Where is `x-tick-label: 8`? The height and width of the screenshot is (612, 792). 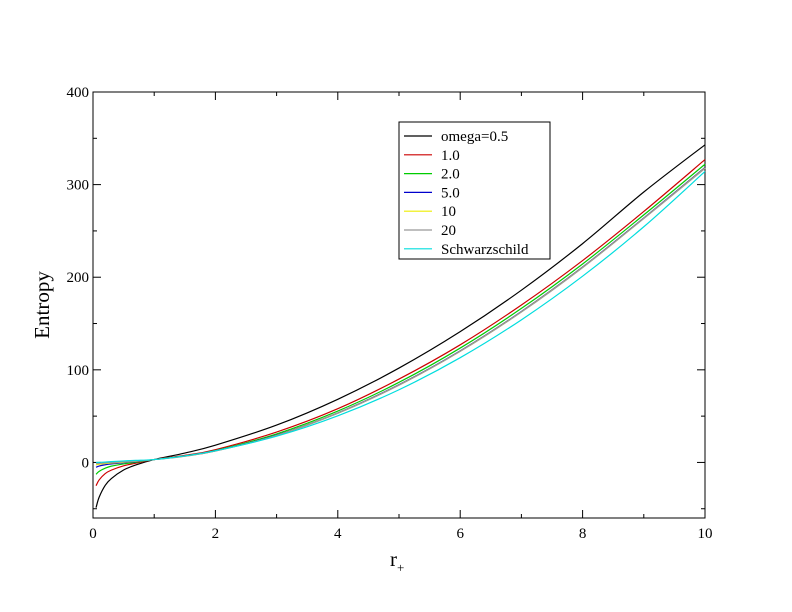 x-tick-label: 8 is located at coordinates (583, 534).